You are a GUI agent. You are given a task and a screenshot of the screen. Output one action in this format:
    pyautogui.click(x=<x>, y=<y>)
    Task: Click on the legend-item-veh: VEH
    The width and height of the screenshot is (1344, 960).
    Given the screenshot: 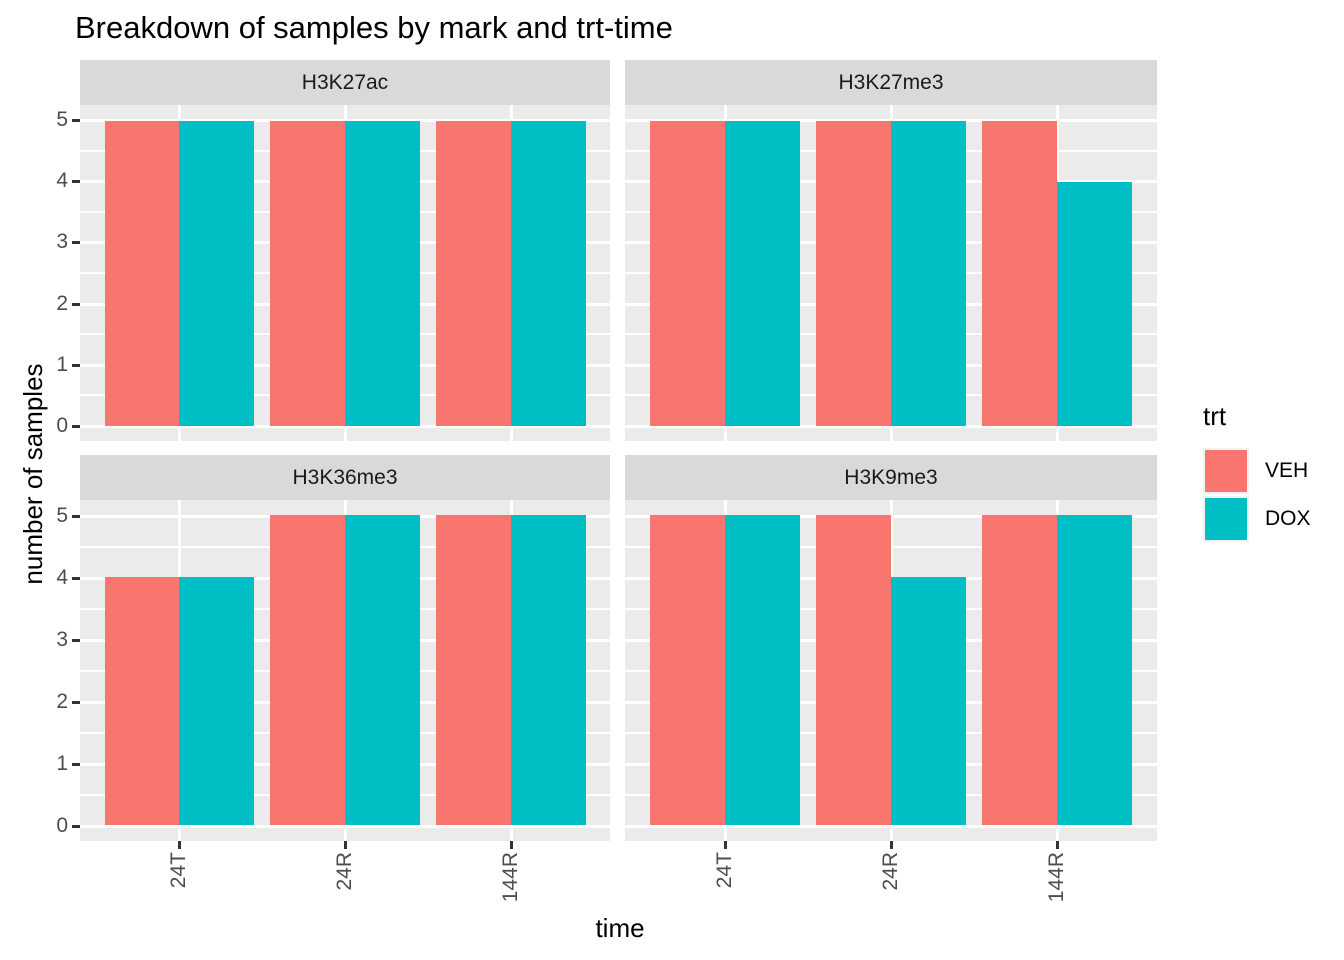 What is the action you would take?
    pyautogui.click(x=1257, y=471)
    